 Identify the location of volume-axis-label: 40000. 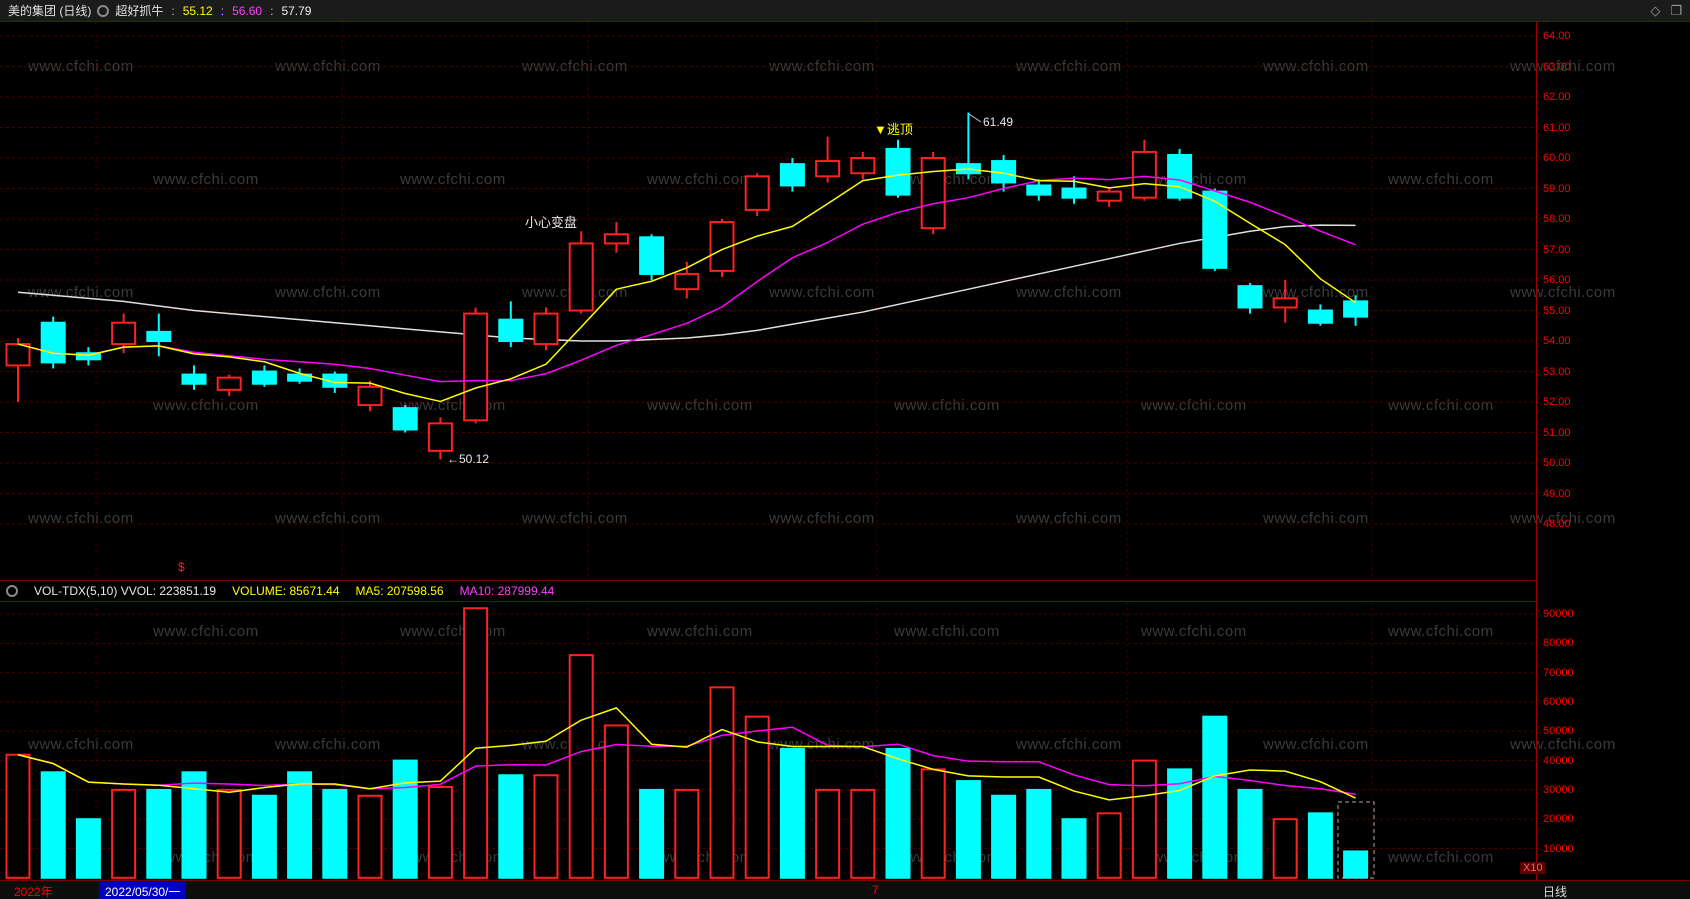
(1558, 760).